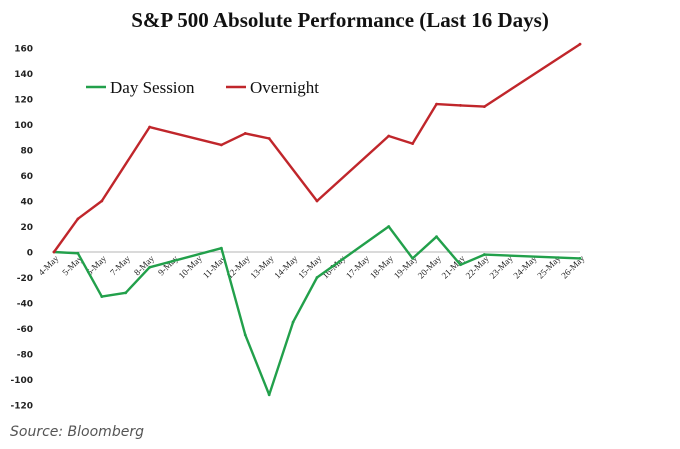 The height and width of the screenshot is (449, 680). What do you see at coordinates (26, 228) in the screenshot?
I see `y-tick-label: 20` at bounding box center [26, 228].